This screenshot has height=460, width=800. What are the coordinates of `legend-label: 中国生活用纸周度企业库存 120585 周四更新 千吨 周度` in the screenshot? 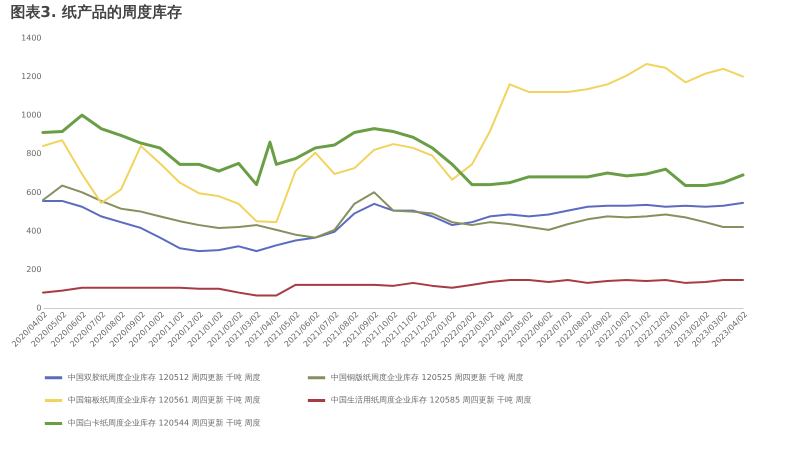 It's located at (431, 400).